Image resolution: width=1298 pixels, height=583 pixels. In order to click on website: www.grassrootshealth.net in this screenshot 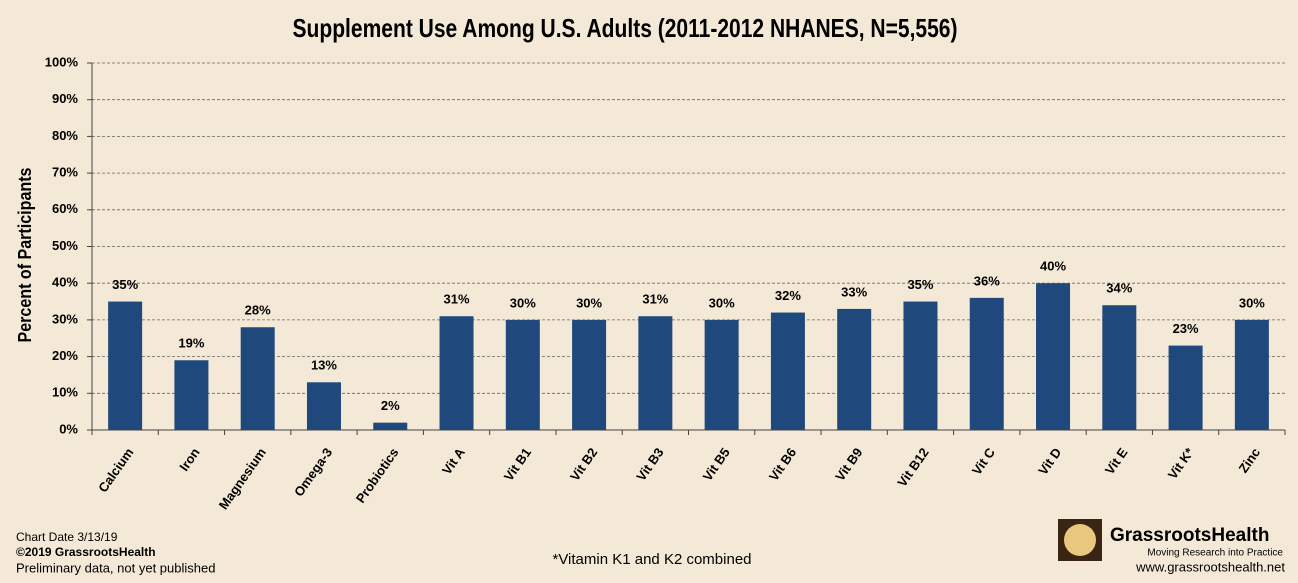, I will do `click(1210, 566)`.